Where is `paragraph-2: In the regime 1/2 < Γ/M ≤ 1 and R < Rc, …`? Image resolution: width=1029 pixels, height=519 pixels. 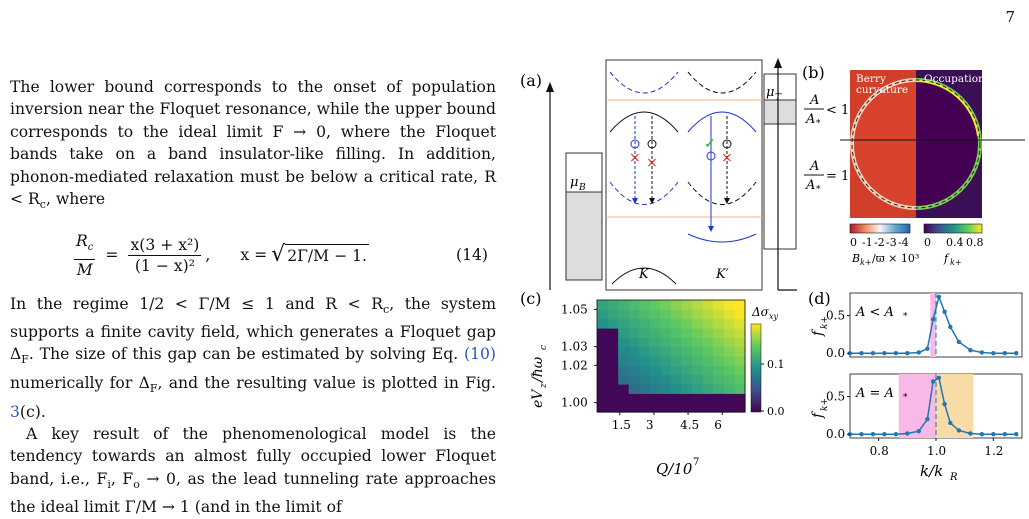 paragraph-2: In the regime 1/2 < Γ/M ≤ 1 and R < Rc, … is located at coordinates (253, 357).